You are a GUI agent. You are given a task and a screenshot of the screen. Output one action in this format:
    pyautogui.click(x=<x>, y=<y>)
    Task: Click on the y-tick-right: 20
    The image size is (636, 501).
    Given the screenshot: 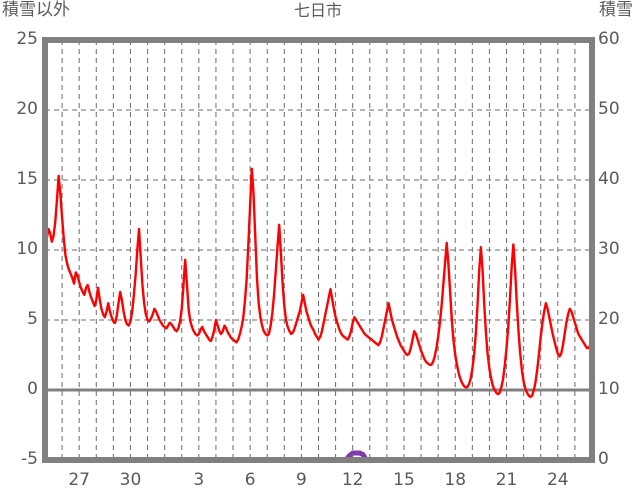 What is the action you would take?
    pyautogui.click(x=609, y=319)
    